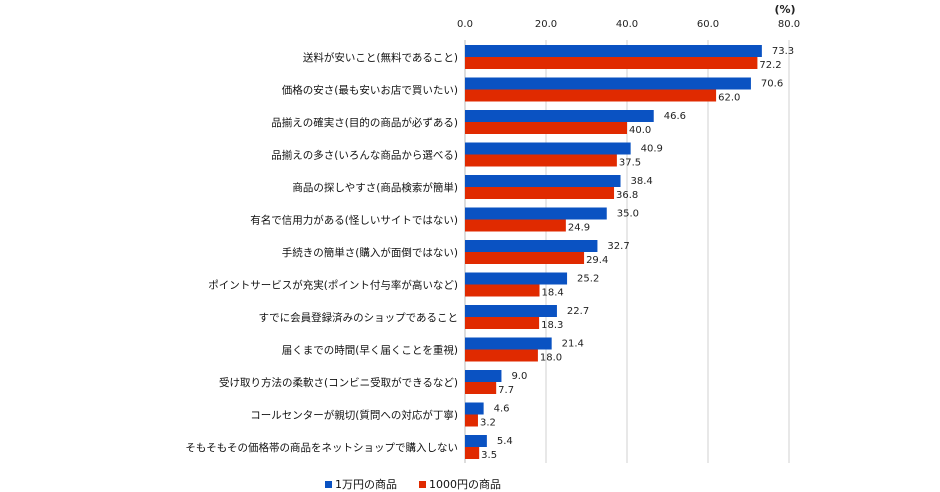 The image size is (940, 492). Describe the element at coordinates (546, 24) in the screenshot. I see `tick-label: 20.0` at that location.